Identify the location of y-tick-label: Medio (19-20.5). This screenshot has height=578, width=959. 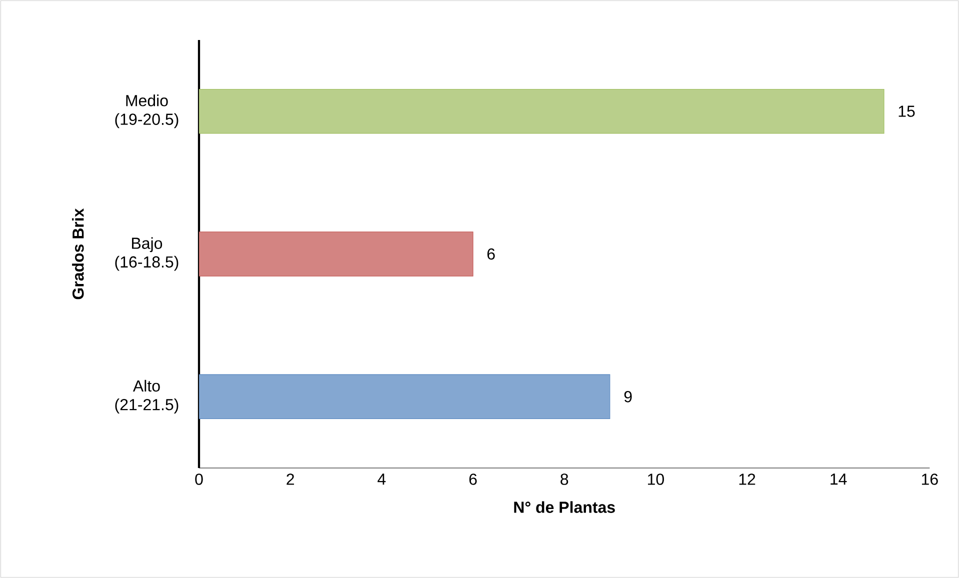
(146, 111).